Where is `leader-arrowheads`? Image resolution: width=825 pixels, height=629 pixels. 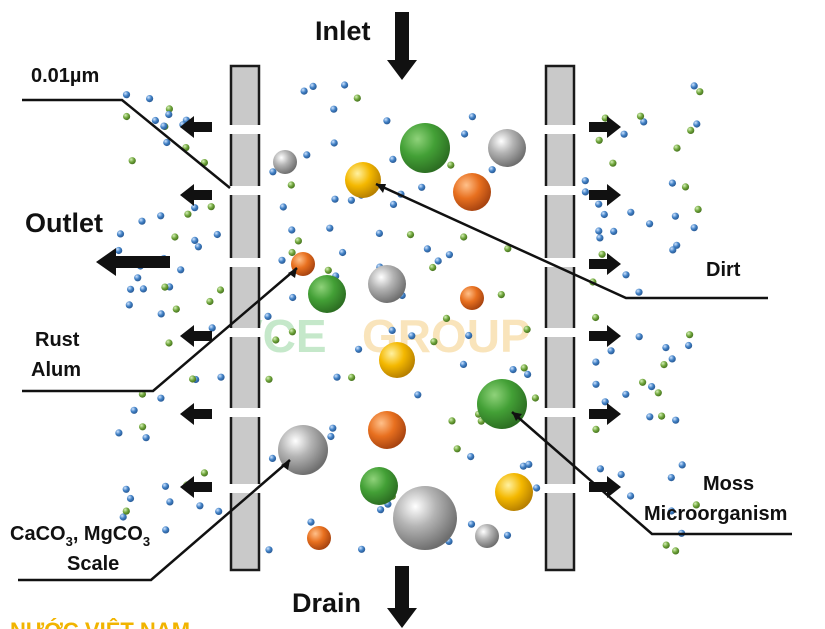
leader-arrowheads is located at coordinates (401, 327).